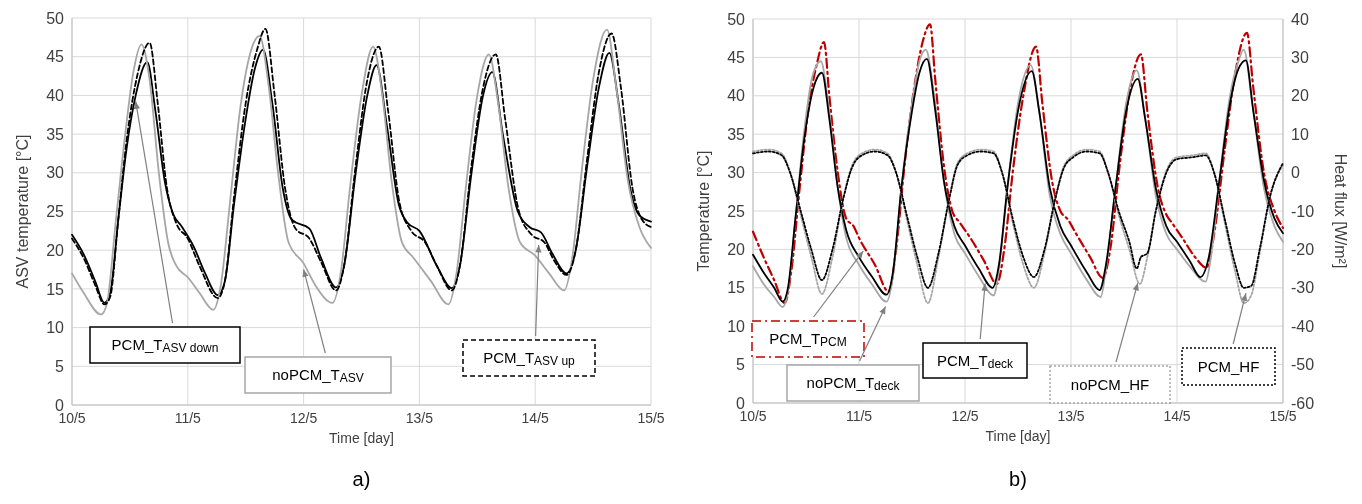 The image size is (1362, 504). I want to click on y2-tick-label: -20, so click(1303, 249).